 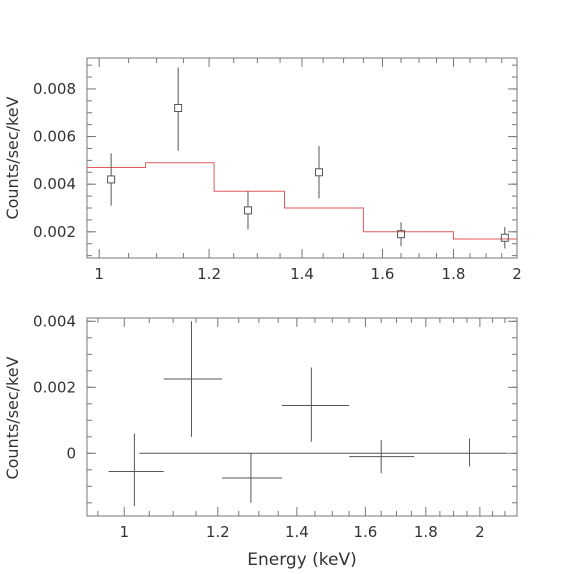 What do you see at coordinates (54, 184) in the screenshot?
I see `top-y-tick-label: 0.004` at bounding box center [54, 184].